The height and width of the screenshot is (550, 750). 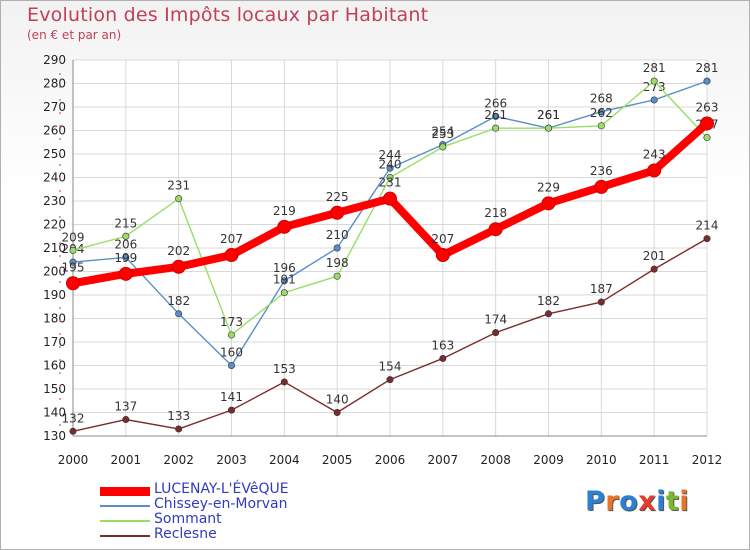 I want to click on data-label: 273, so click(x=654, y=87).